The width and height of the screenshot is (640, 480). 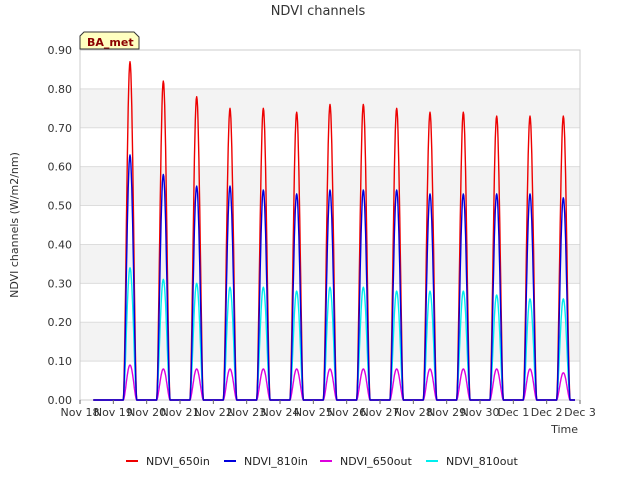 I want to click on y-tick-label: 0.00, so click(x=60, y=400).